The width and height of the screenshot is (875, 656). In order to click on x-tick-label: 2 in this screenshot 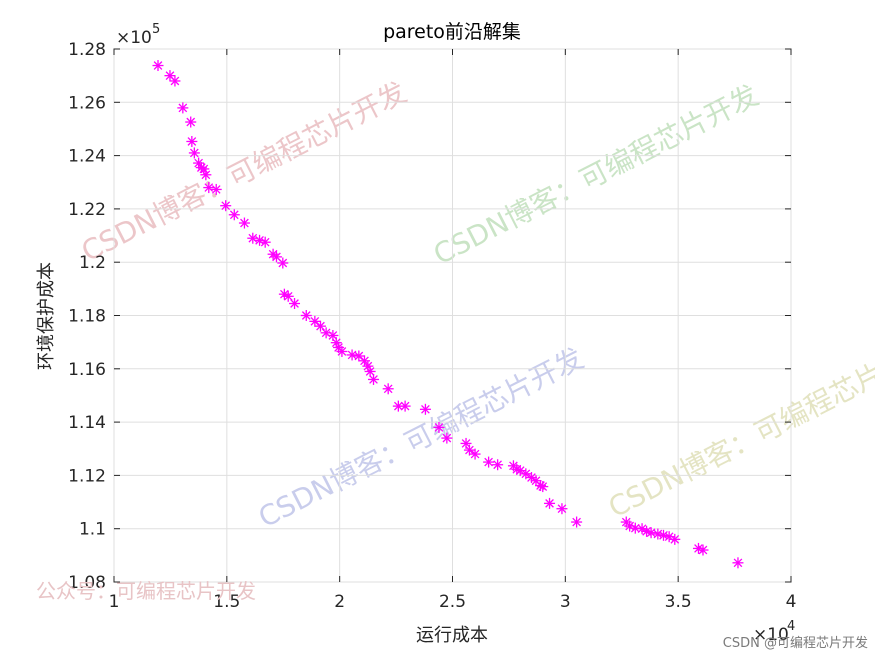, I will do `click(339, 602)`.